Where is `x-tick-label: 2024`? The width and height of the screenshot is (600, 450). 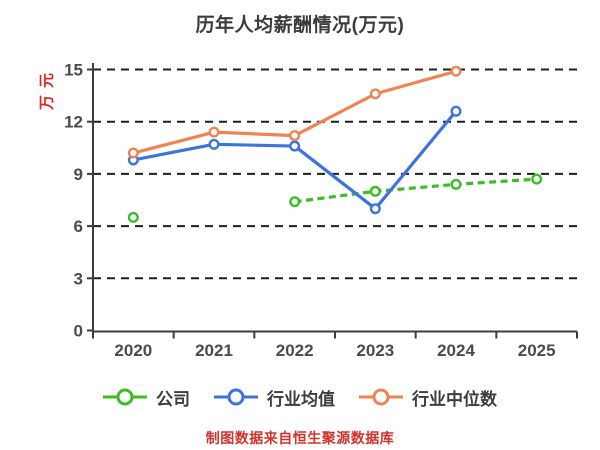
x-tick-label: 2024 is located at coordinates (456, 350).